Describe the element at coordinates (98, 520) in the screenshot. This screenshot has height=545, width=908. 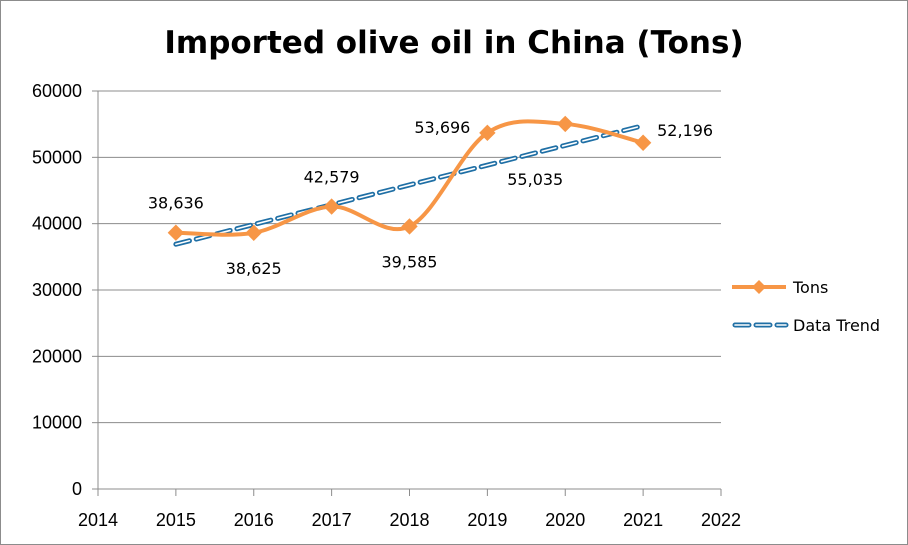
I see `x-tick-label: 2014` at that location.